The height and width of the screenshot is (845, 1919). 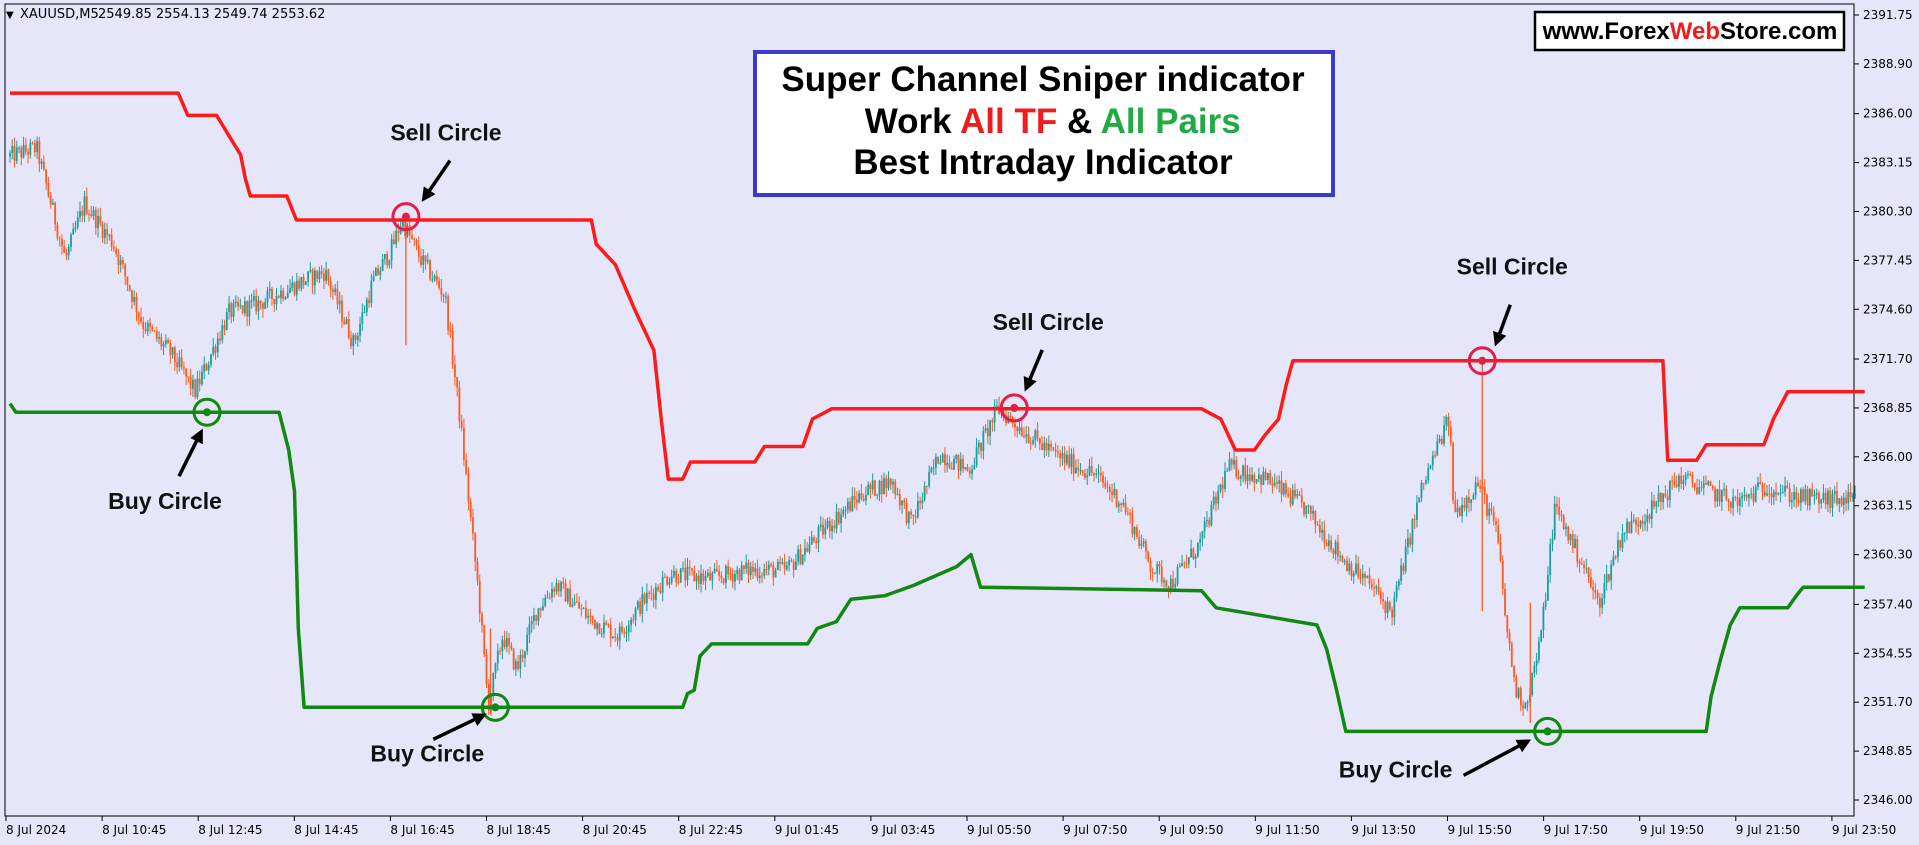 What do you see at coordinates (1888, 604) in the screenshot?
I see `price-tick-label: 2357.40` at bounding box center [1888, 604].